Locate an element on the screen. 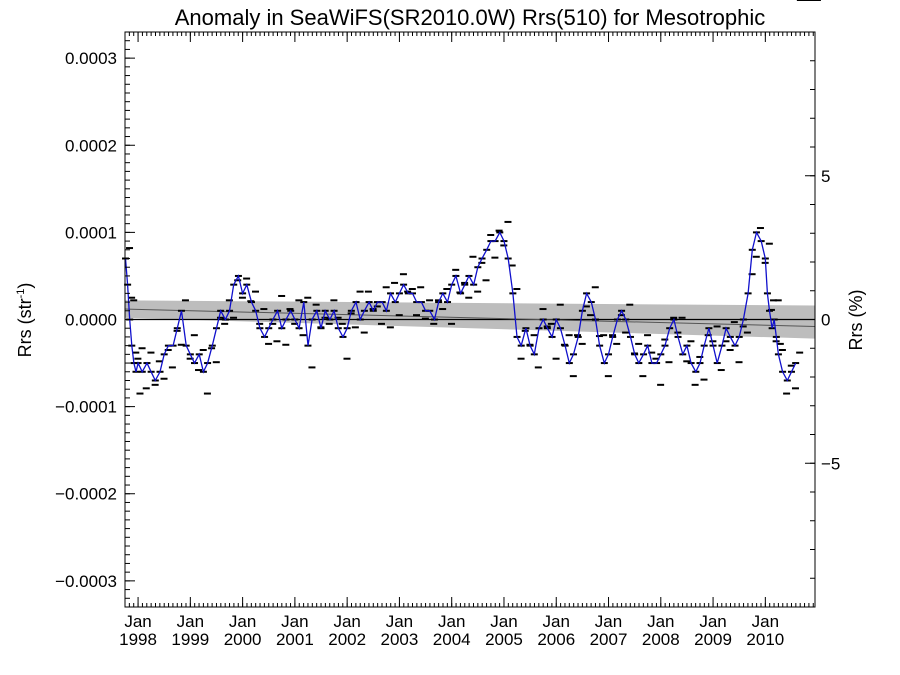 This screenshot has width=900, height=675. y-axis-right: −5 0 5 is located at coordinates (822, 319).